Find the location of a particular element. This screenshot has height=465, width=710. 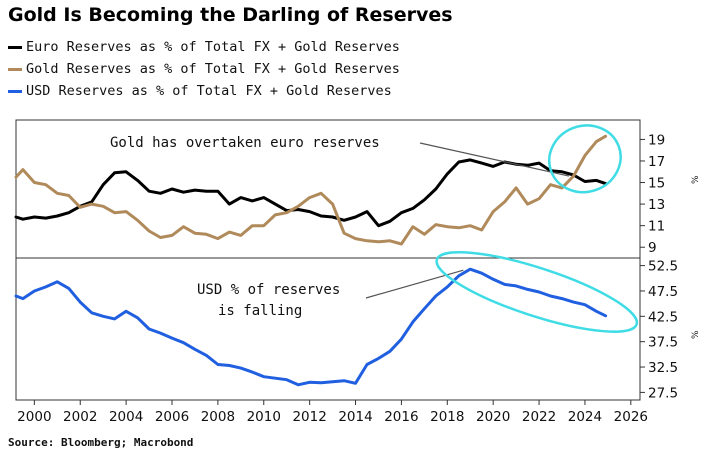

chart-title: Gold Is Becoming the Darling of Reserves is located at coordinates (230, 15).